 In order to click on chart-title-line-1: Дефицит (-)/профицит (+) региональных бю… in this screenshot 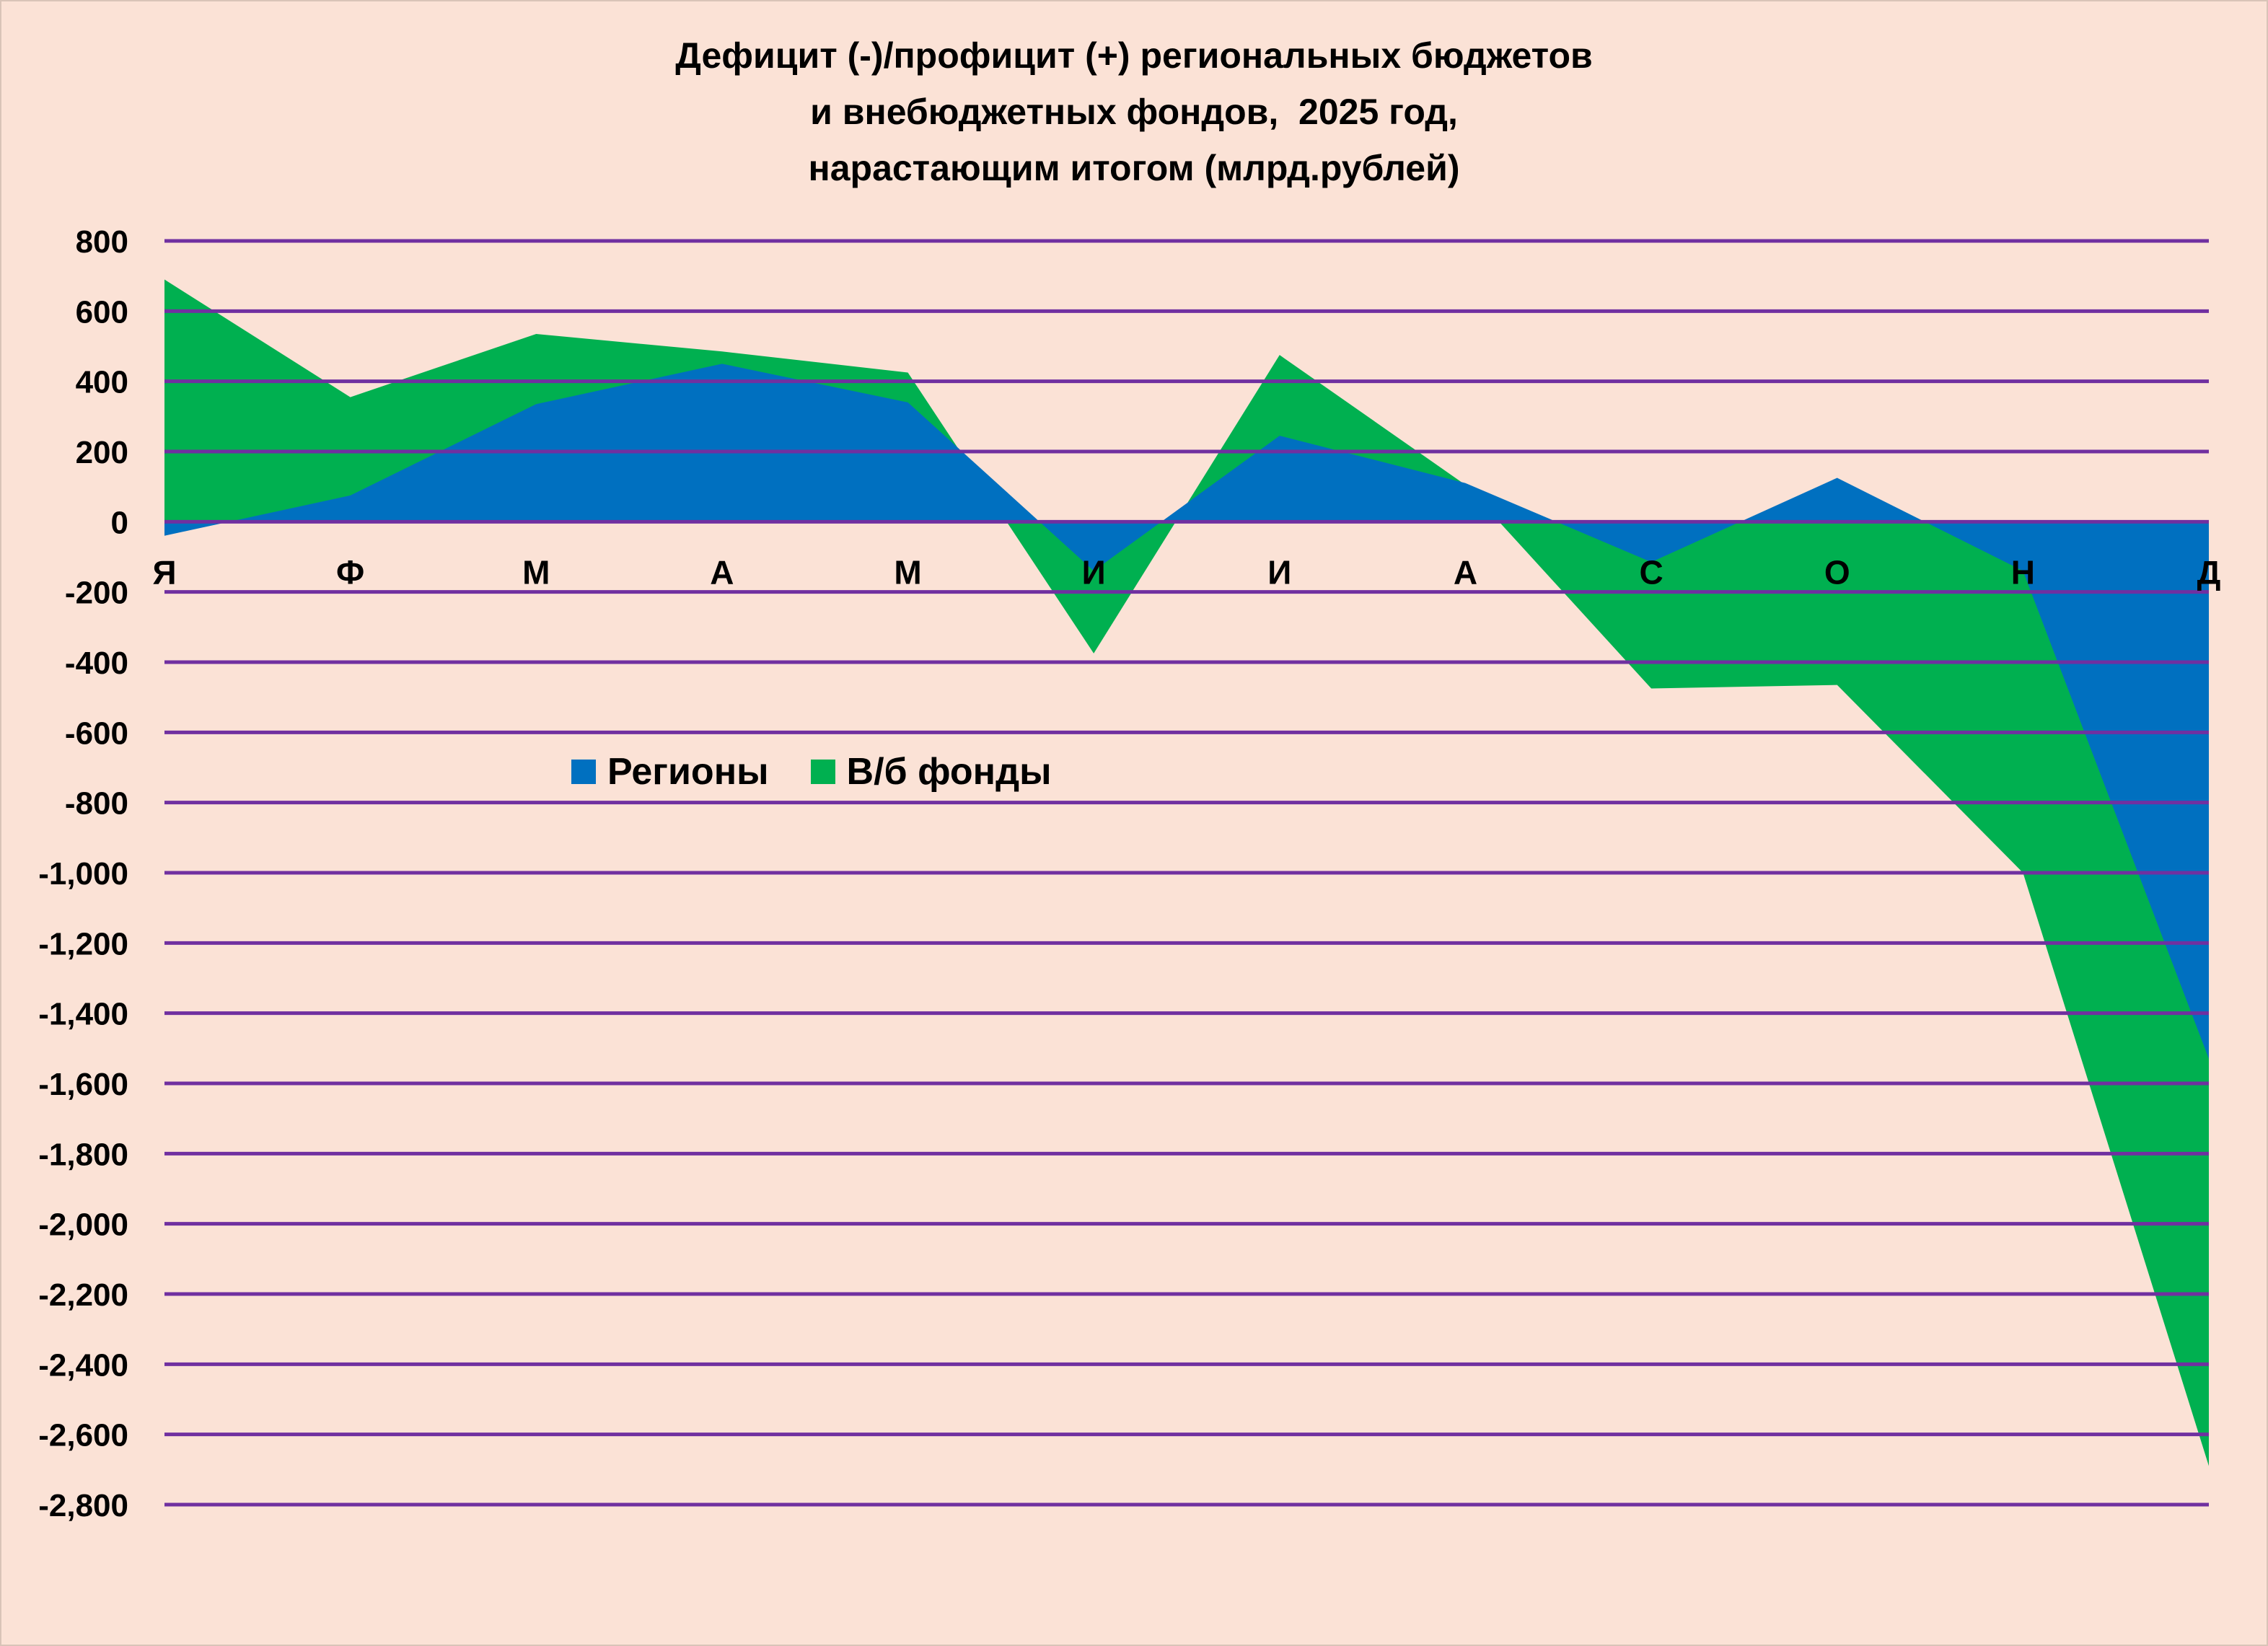, I will do `click(1134, 55)`.